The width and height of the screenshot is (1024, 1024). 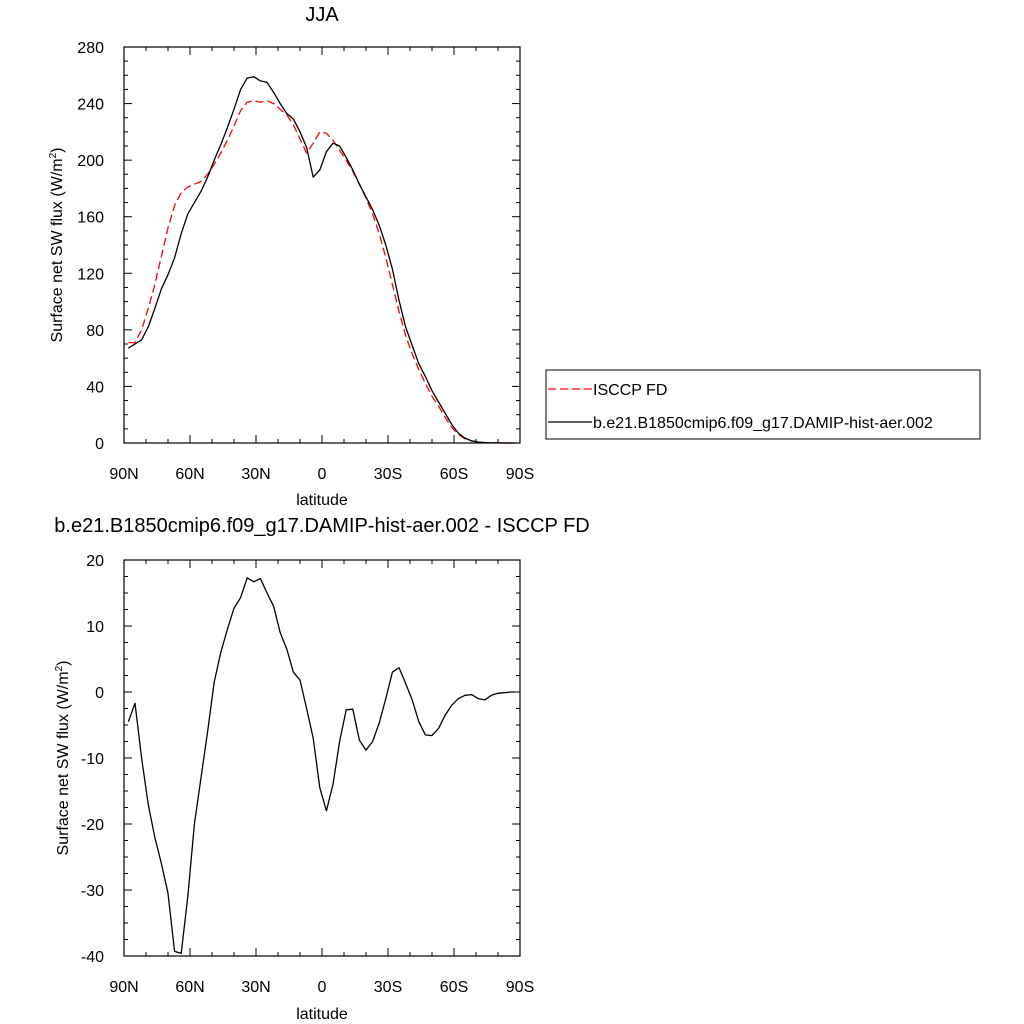 I want to click on top-x-tick-label: 60S, so click(x=454, y=474).